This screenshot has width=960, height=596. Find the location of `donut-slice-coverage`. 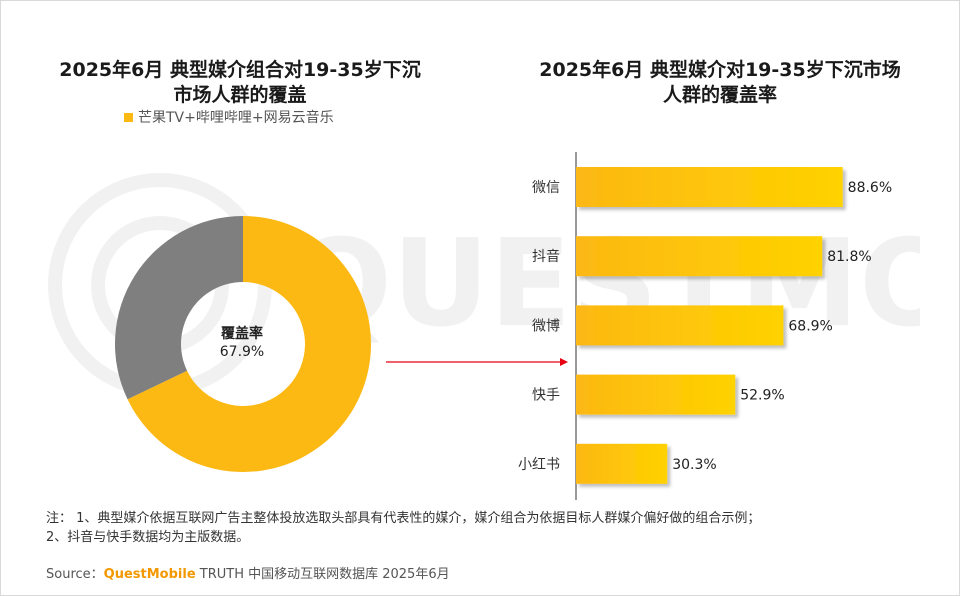

donut-slice-coverage is located at coordinates (249, 344).